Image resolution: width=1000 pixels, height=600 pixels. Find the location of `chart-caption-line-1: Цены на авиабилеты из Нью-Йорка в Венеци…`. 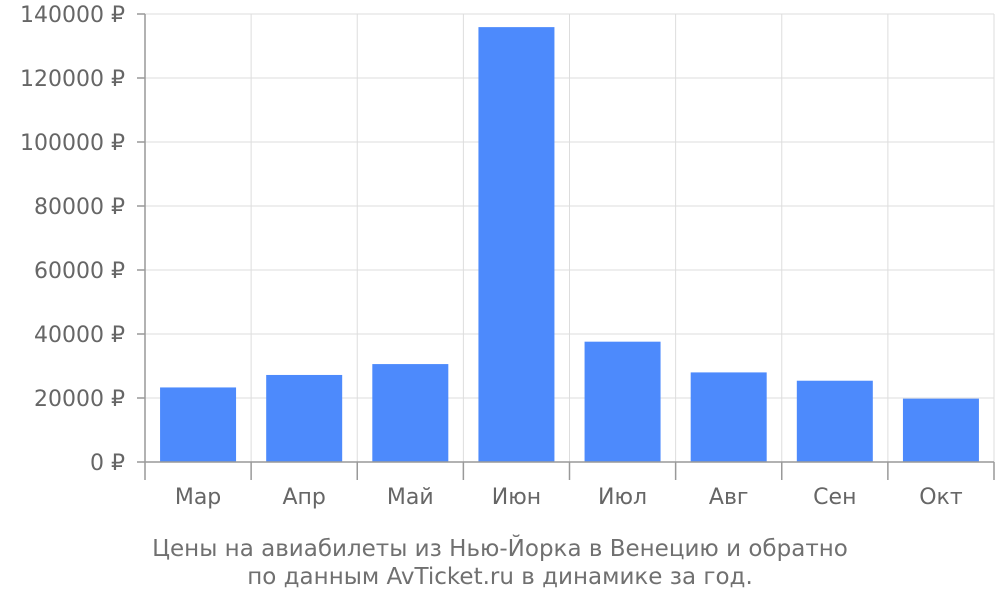

chart-caption-line-1: Цены на авиабилеты из Нью-Йорка в Венеци… is located at coordinates (500, 548).